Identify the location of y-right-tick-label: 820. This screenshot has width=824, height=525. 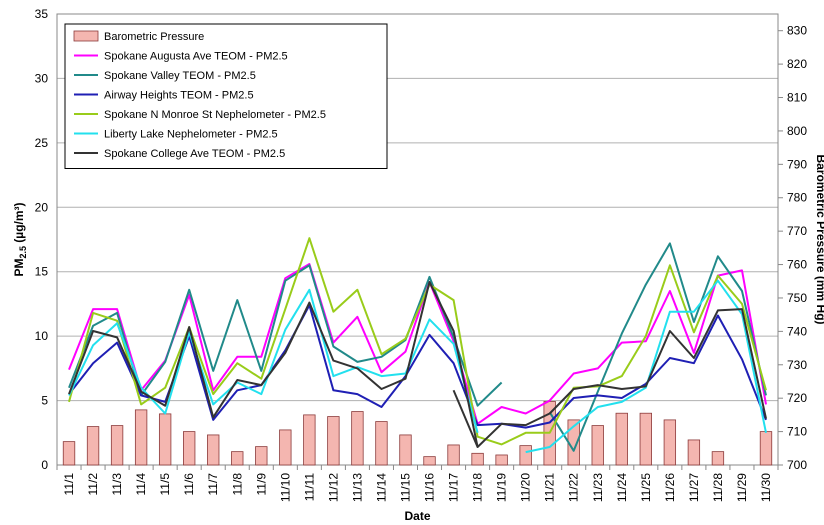
(797, 64).